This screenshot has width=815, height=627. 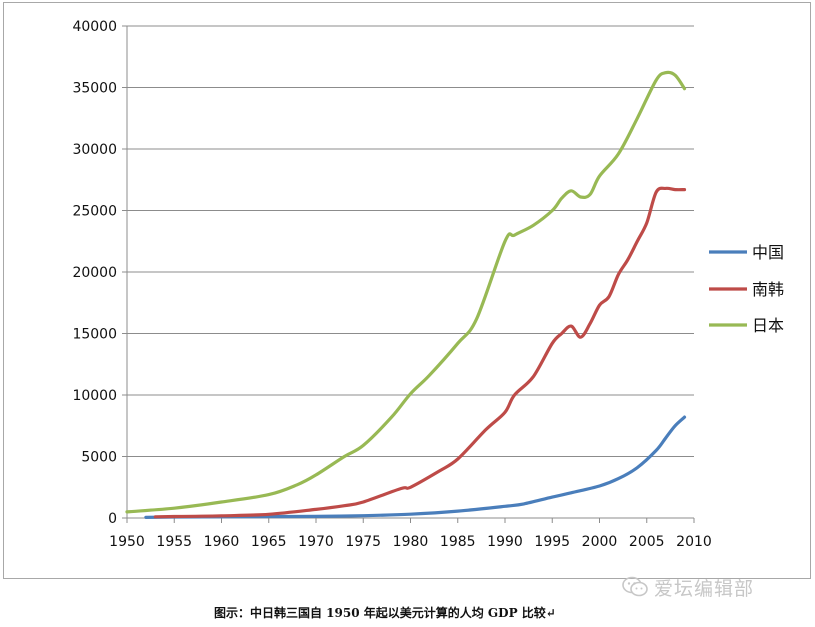 What do you see at coordinates (269, 542) in the screenshot?
I see `x-tick-label: 1965` at bounding box center [269, 542].